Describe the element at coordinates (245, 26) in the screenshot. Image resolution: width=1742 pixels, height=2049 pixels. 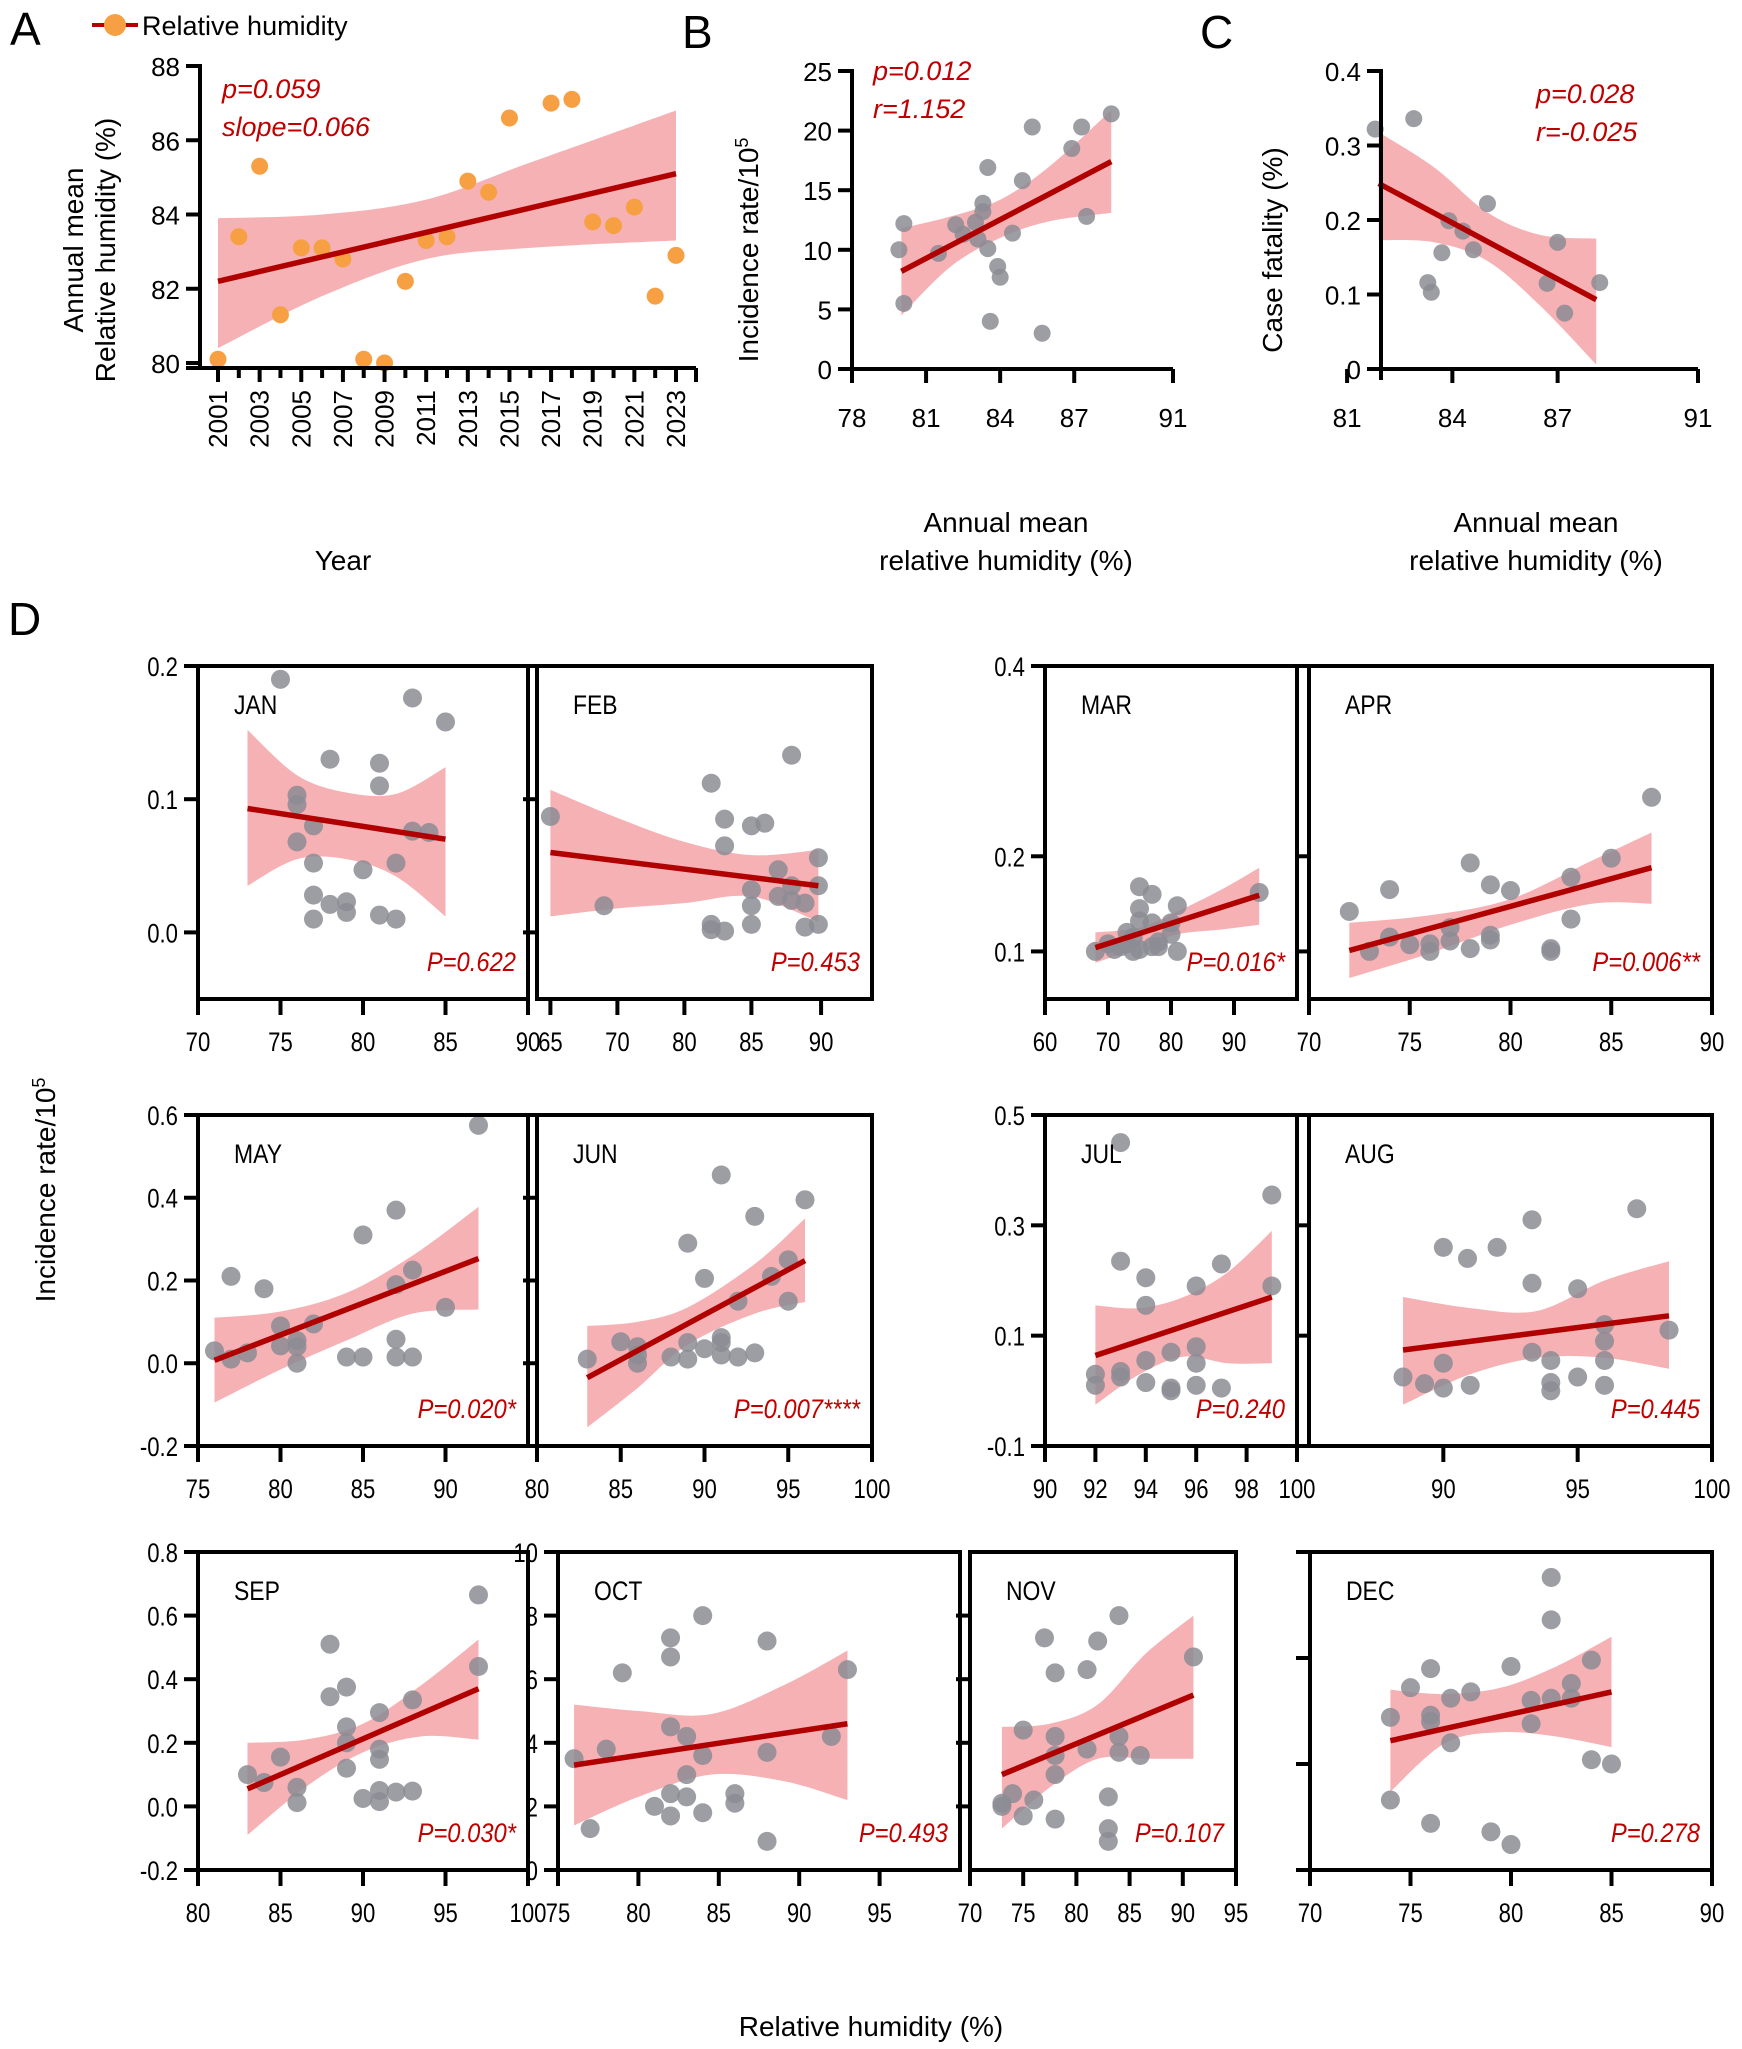
I see `legend-label: Relative humidity` at that location.